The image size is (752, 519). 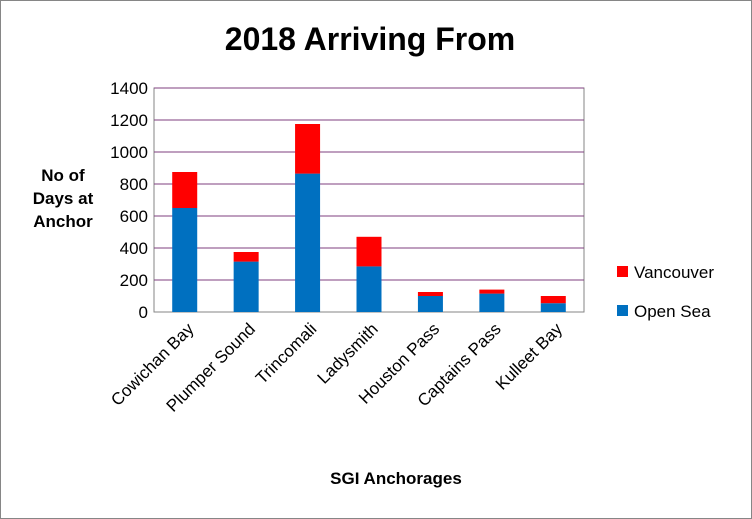 I want to click on legend-label-open-sea: Open Sea, so click(x=672, y=311).